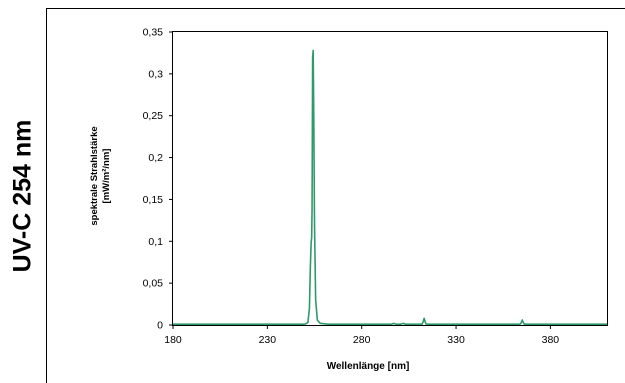 This screenshot has width=625, height=383. I want to click on x-tick-label: 180, so click(173, 340).